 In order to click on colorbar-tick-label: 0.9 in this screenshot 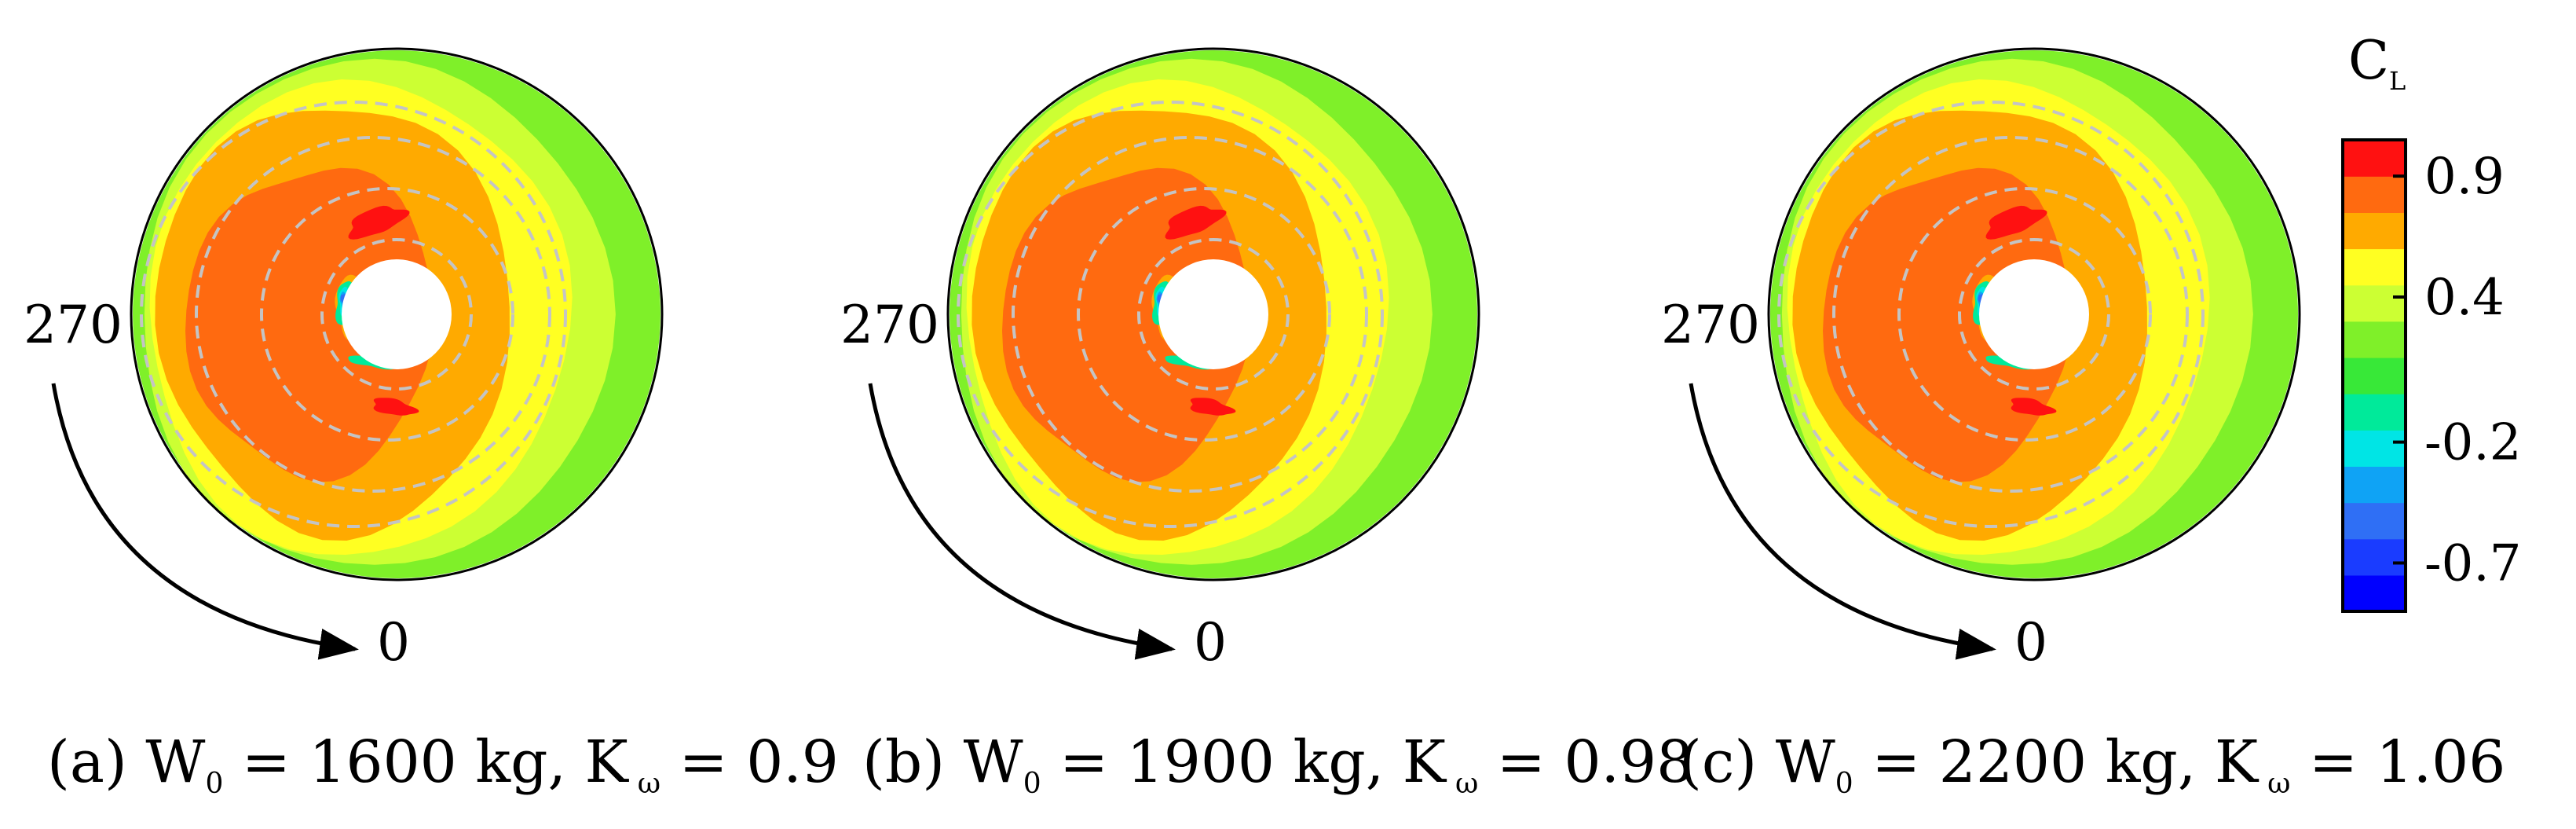, I will do `click(2465, 177)`.